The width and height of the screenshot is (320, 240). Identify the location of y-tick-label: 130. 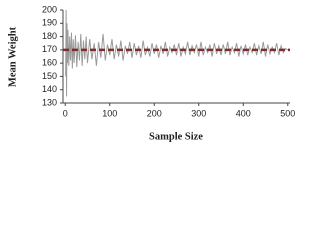
(49, 102).